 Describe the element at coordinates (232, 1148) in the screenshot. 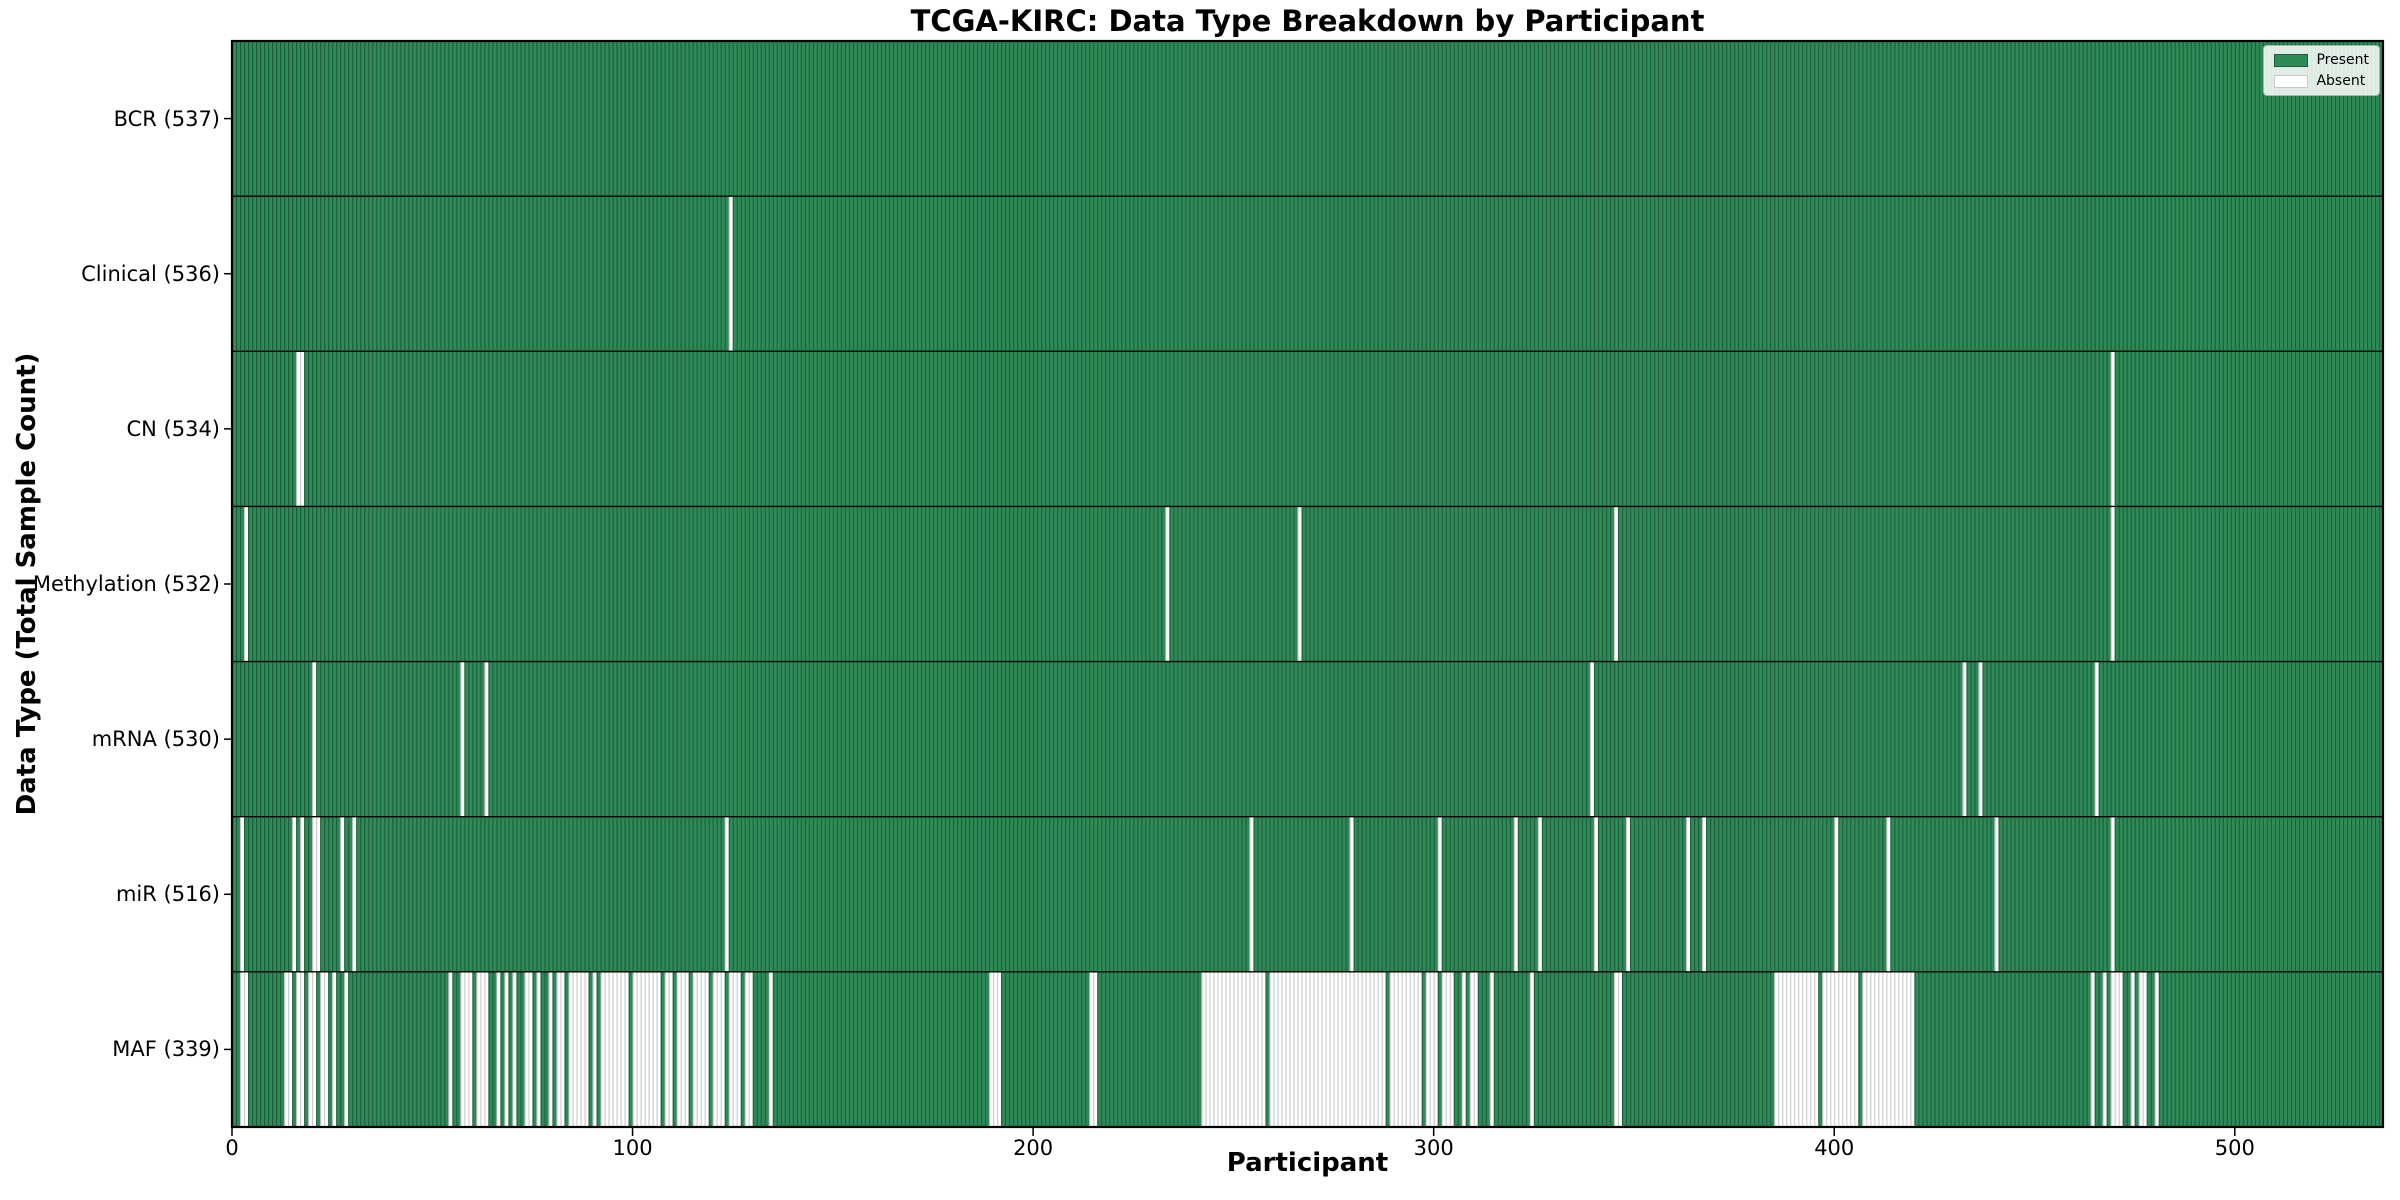

I see `xtick-label-0: 0` at that location.